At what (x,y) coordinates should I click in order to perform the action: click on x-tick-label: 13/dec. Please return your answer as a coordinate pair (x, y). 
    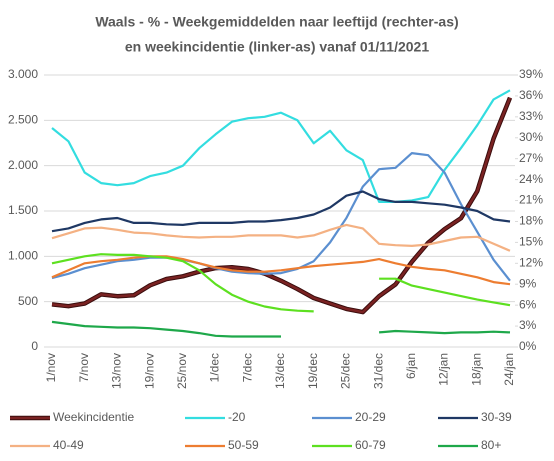
    Looking at the image, I should click on (280, 371).